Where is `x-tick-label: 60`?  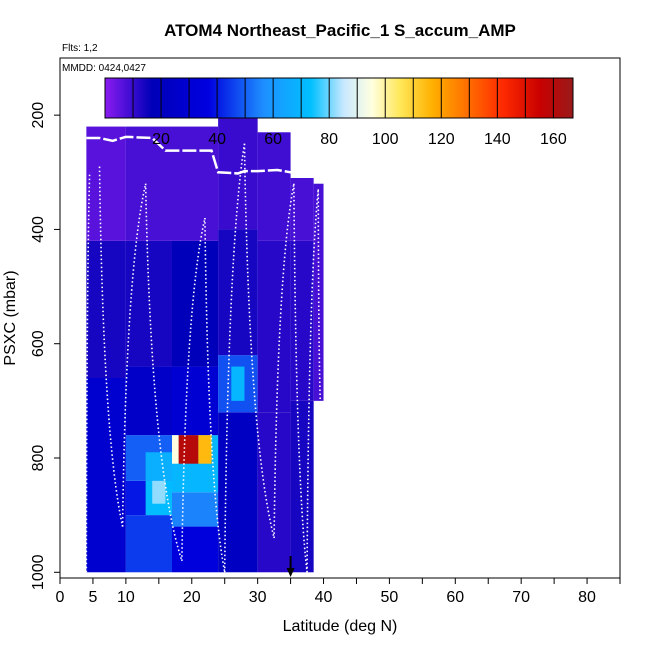 x-tick-label: 60 is located at coordinates (455, 597).